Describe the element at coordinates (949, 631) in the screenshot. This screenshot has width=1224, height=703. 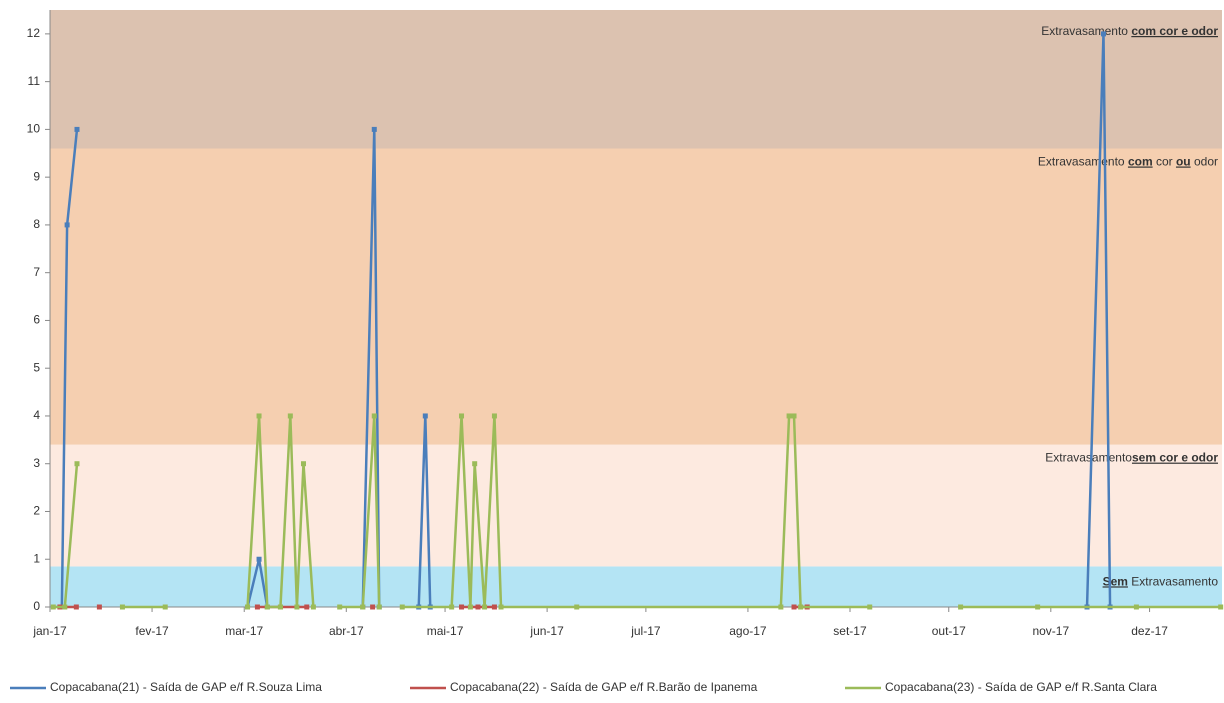
I see `x-tick-label: out-17` at that location.